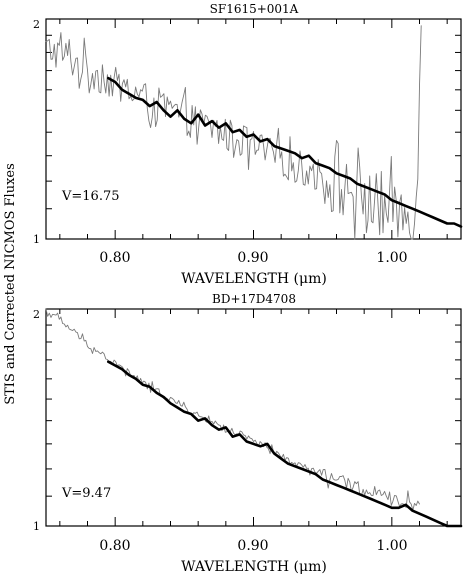  What do you see at coordinates (114, 546) in the screenshot?
I see `panel-bottom-tick-x-080: 0.80` at bounding box center [114, 546].